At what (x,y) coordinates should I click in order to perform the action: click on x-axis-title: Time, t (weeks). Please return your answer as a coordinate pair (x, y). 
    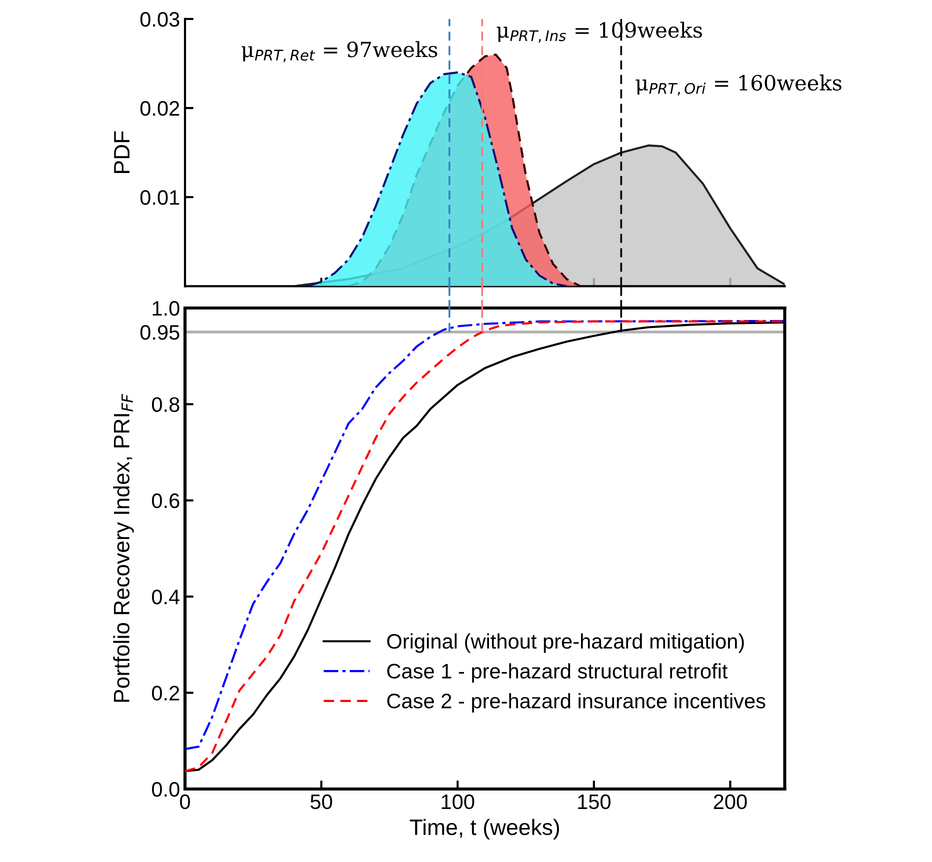
    Looking at the image, I should click on (485, 829).